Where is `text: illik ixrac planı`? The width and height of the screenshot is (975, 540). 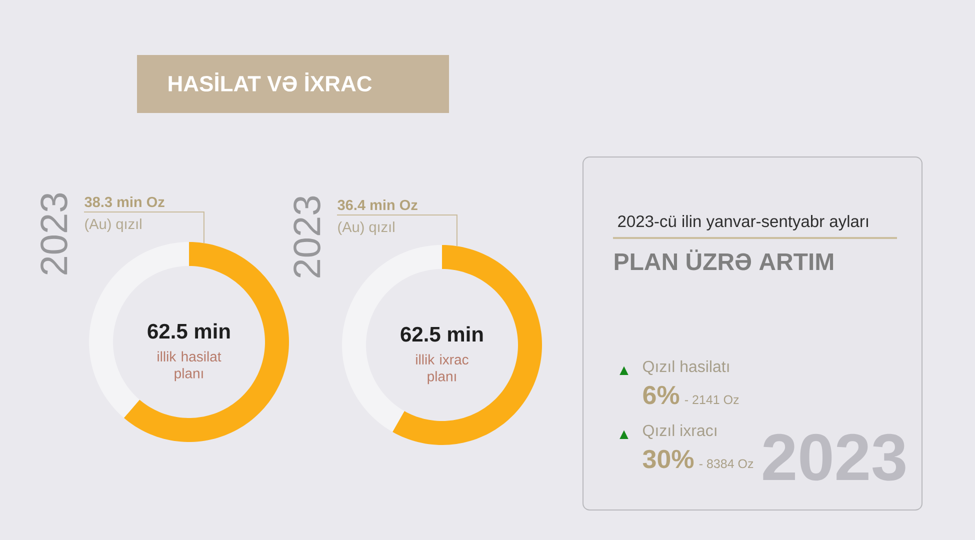 text: illik ixrac planı is located at coordinates (442, 369).